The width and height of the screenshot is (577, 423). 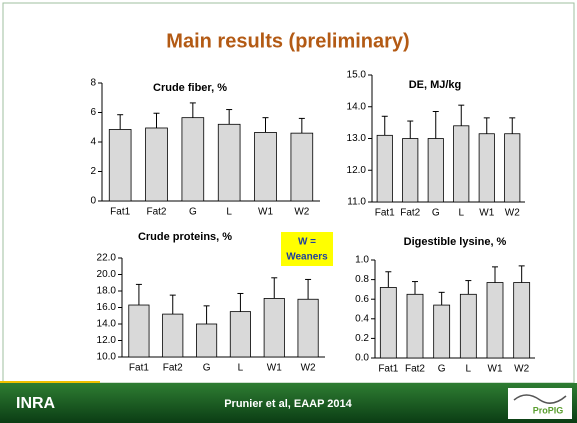 I want to click on logo-right-icon, so click(x=540, y=399).